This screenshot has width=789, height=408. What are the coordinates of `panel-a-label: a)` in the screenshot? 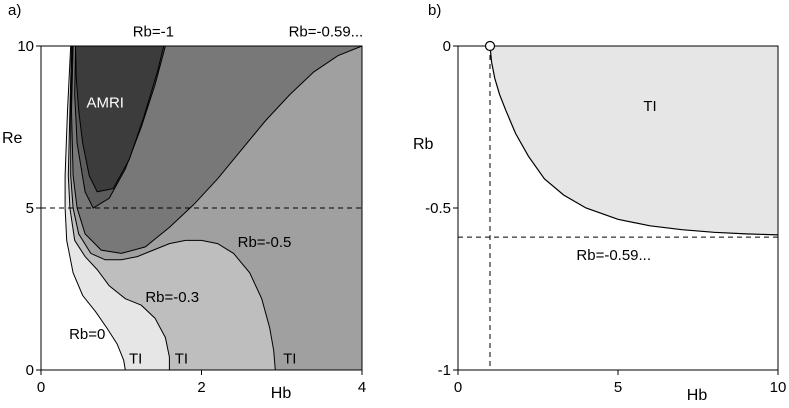 It's located at (14, 10).